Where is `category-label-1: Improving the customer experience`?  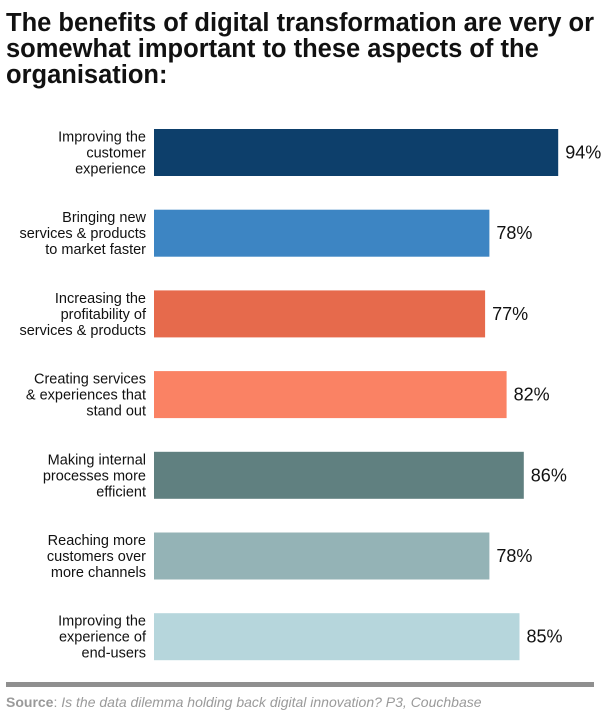 category-label-1: Improving the customer experience is located at coordinates (102, 154).